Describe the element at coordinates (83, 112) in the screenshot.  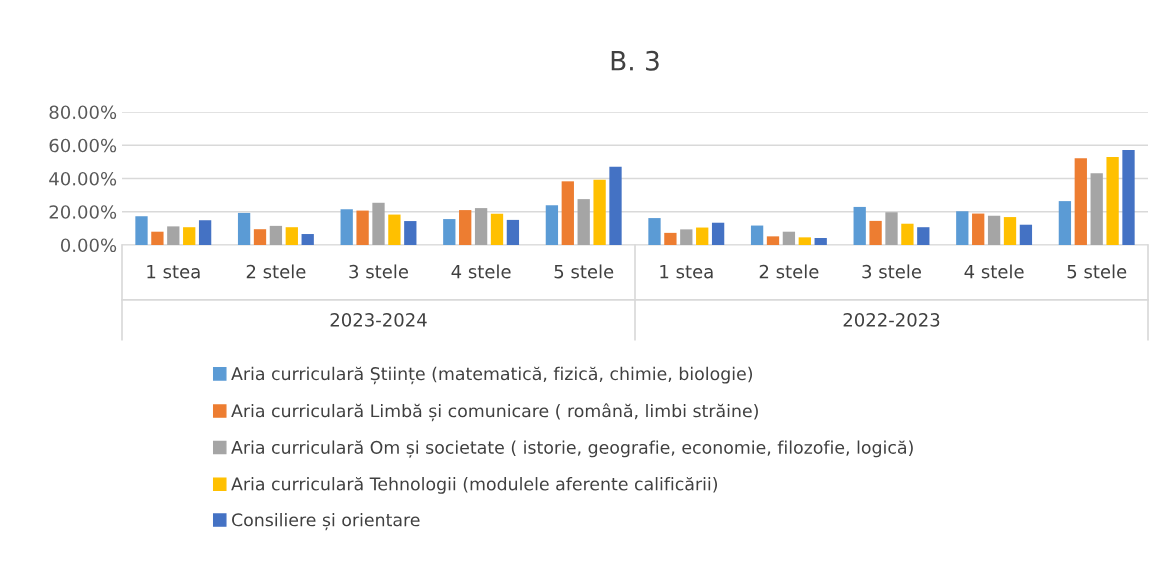
I see `y-tick-label: 80.00%` at that location.